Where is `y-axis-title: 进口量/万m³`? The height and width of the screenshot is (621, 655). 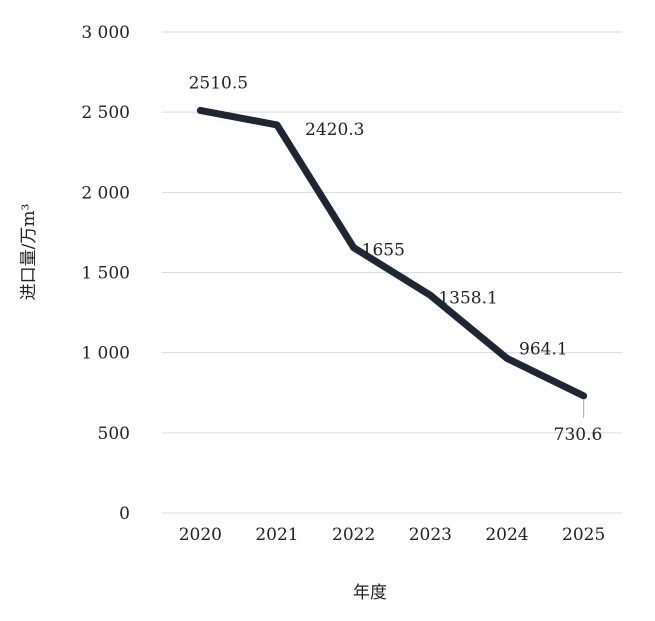
y-axis-title: 进口量/万m³ is located at coordinates (29, 252).